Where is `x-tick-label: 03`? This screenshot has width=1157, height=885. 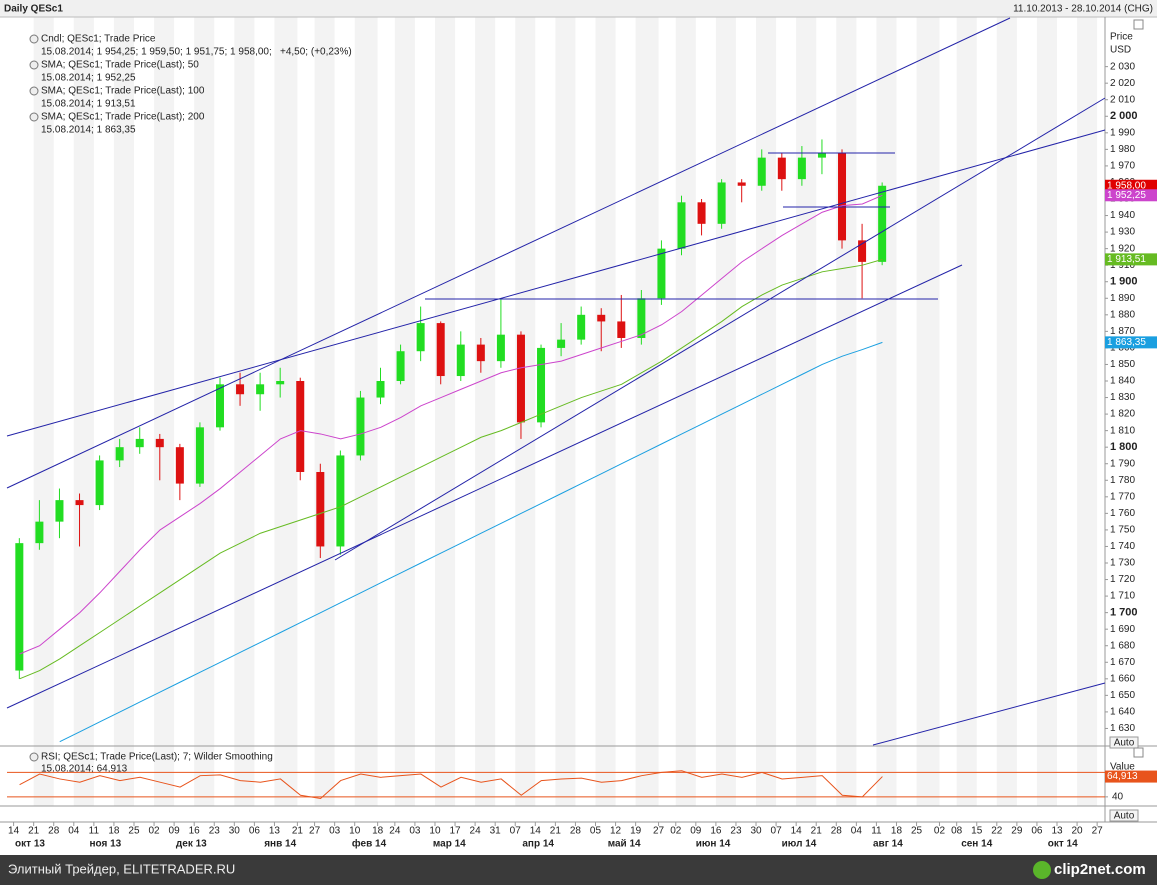 x-tick-label: 03 is located at coordinates (335, 831).